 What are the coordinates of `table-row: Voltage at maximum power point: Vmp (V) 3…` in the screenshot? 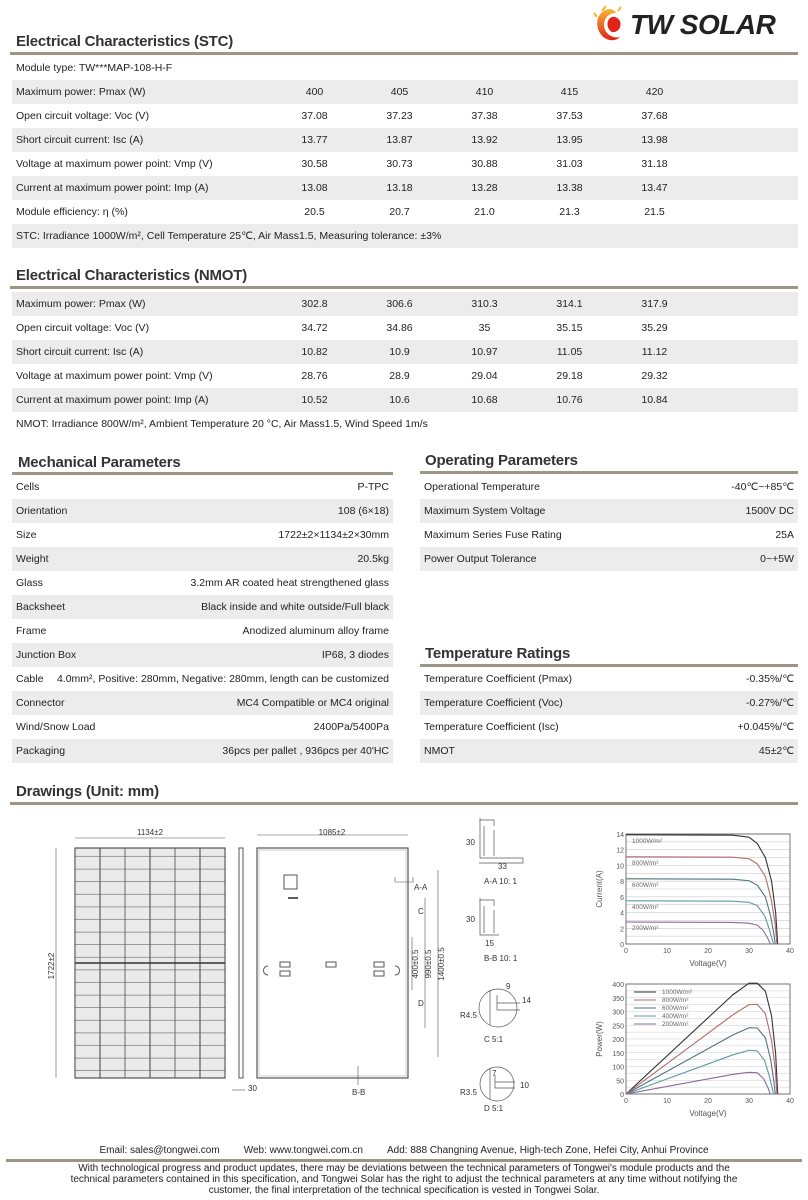 It's located at (405, 164).